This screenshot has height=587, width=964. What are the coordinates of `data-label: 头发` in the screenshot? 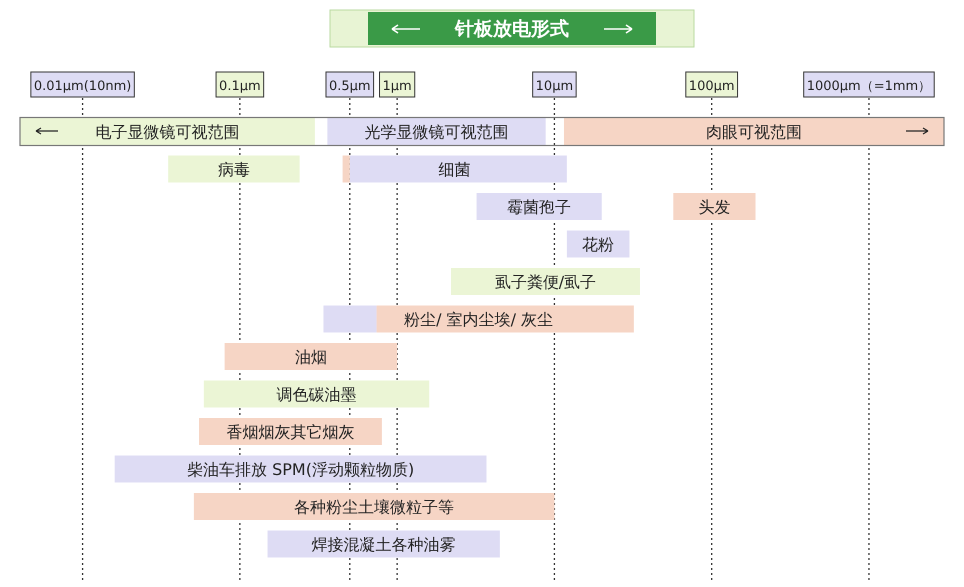 It's located at (714, 207).